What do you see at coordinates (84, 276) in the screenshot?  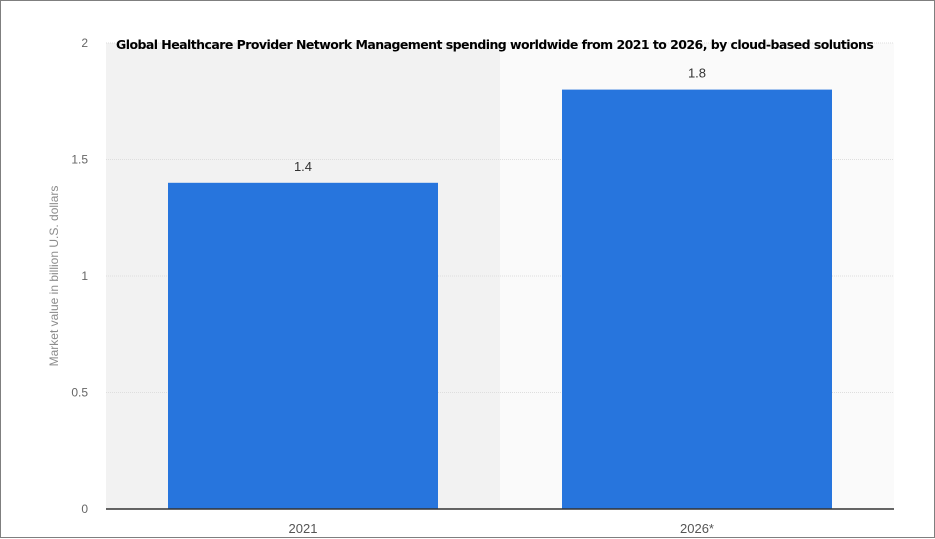 I see `y-tick-label: 1` at bounding box center [84, 276].